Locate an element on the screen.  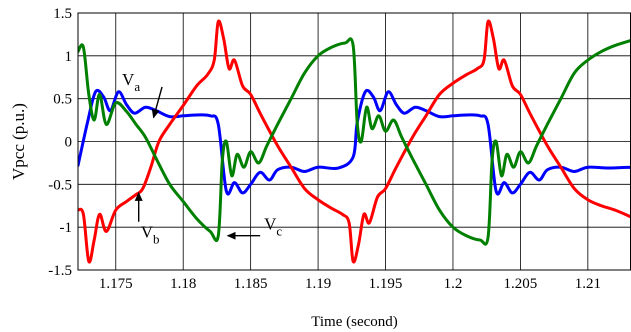
x-tick-label: 1.185 is located at coordinates (251, 284).